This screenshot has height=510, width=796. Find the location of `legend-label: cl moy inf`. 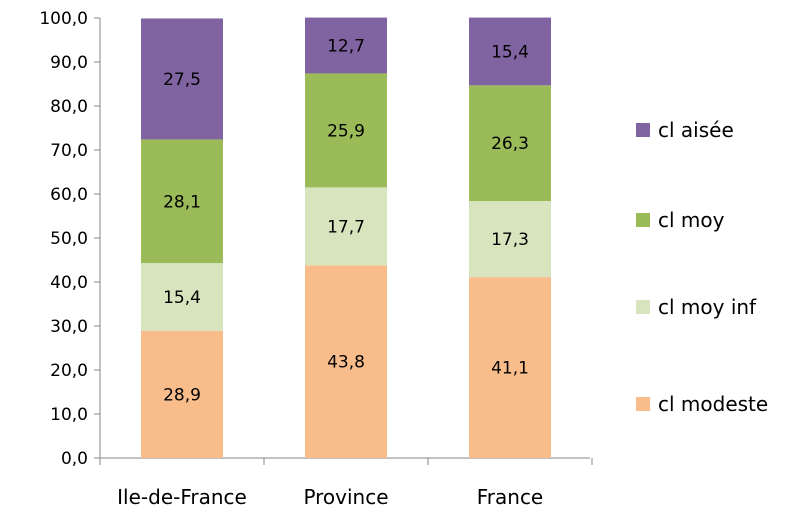

legend-label: cl moy inf is located at coordinates (707, 307).